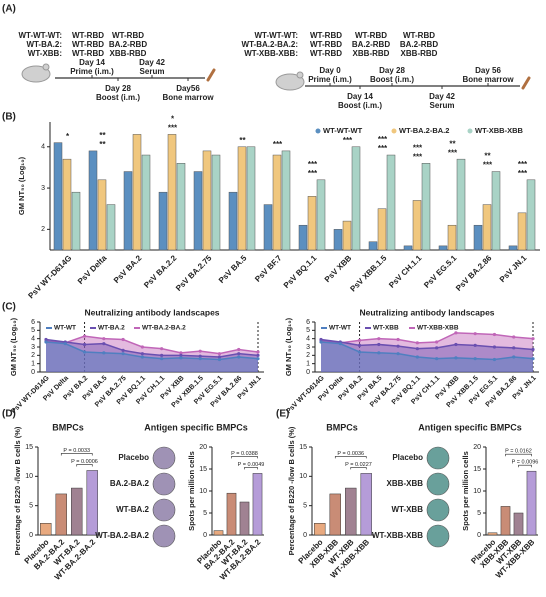 The height and width of the screenshot is (597, 546). I want to click on event-label: Serum, so click(442, 105).